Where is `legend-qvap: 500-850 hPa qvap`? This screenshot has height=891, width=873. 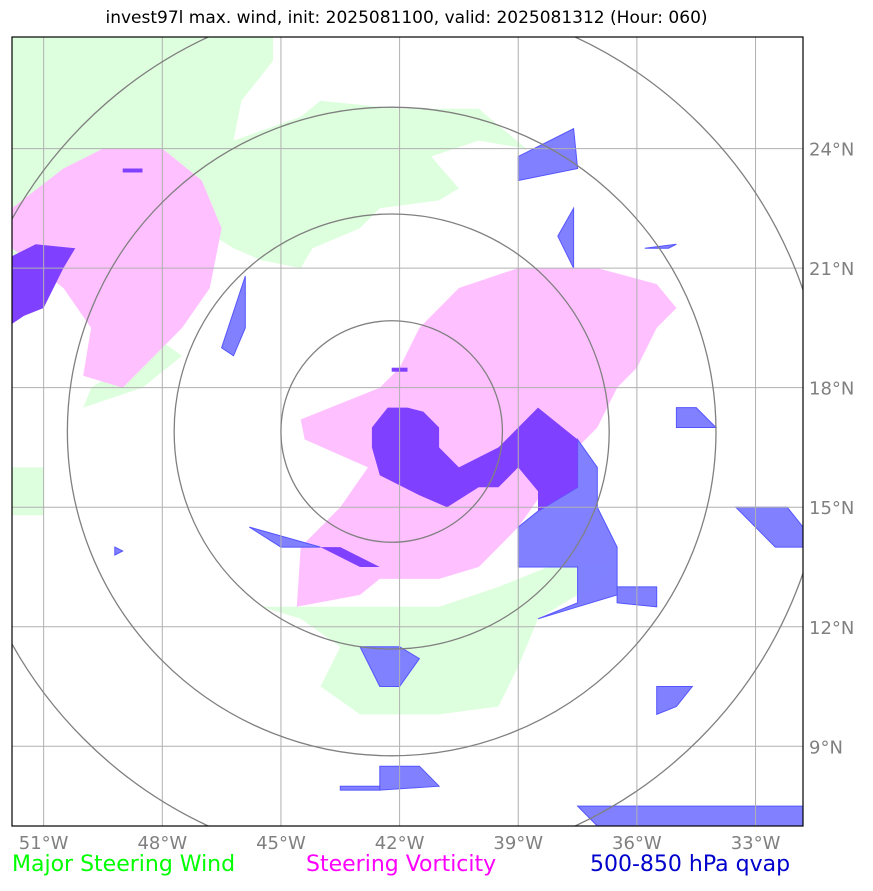 legend-qvap: 500-850 hPa qvap is located at coordinates (690, 864).